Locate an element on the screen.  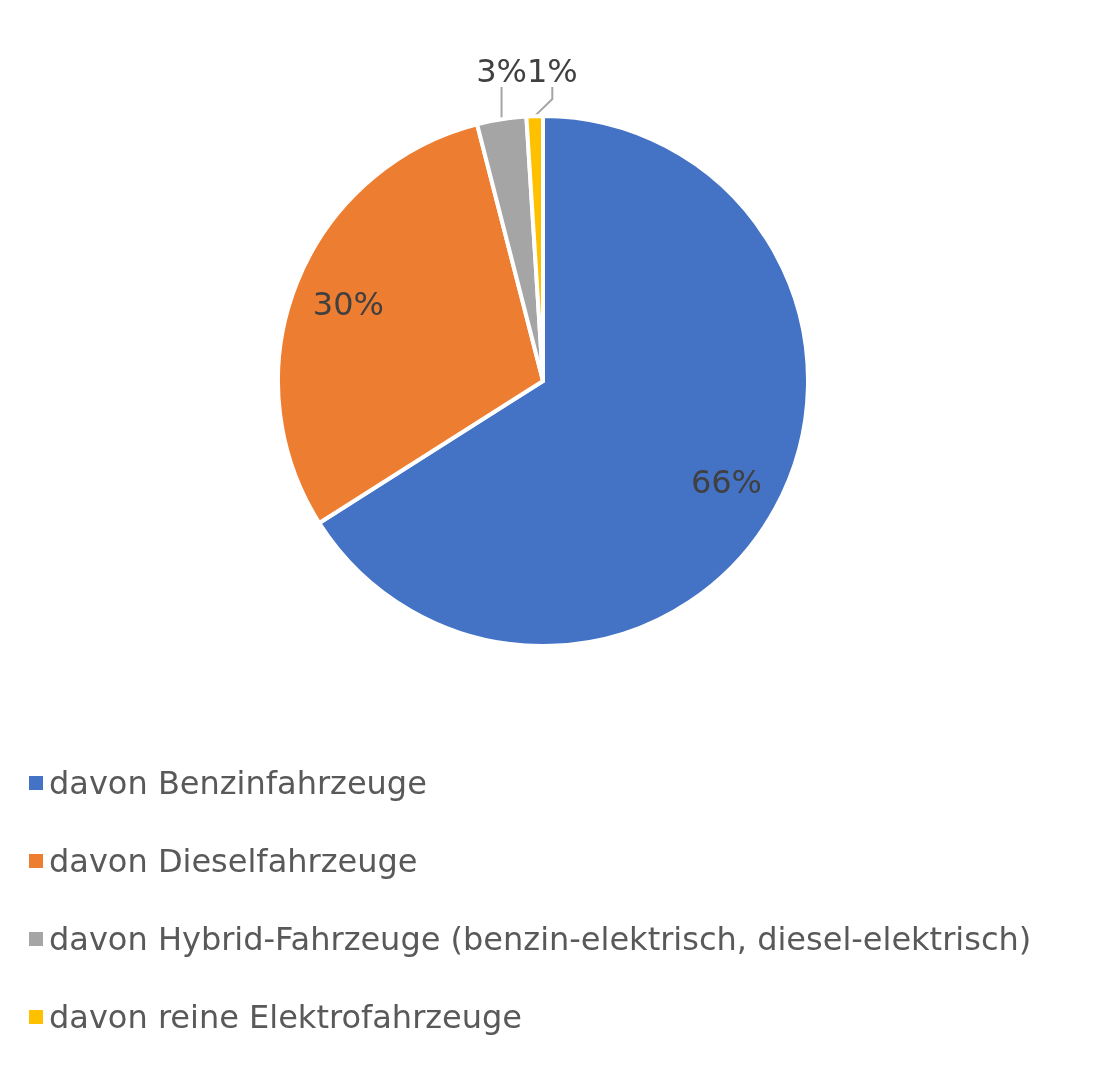
data-label: 3% is located at coordinates (501, 71).